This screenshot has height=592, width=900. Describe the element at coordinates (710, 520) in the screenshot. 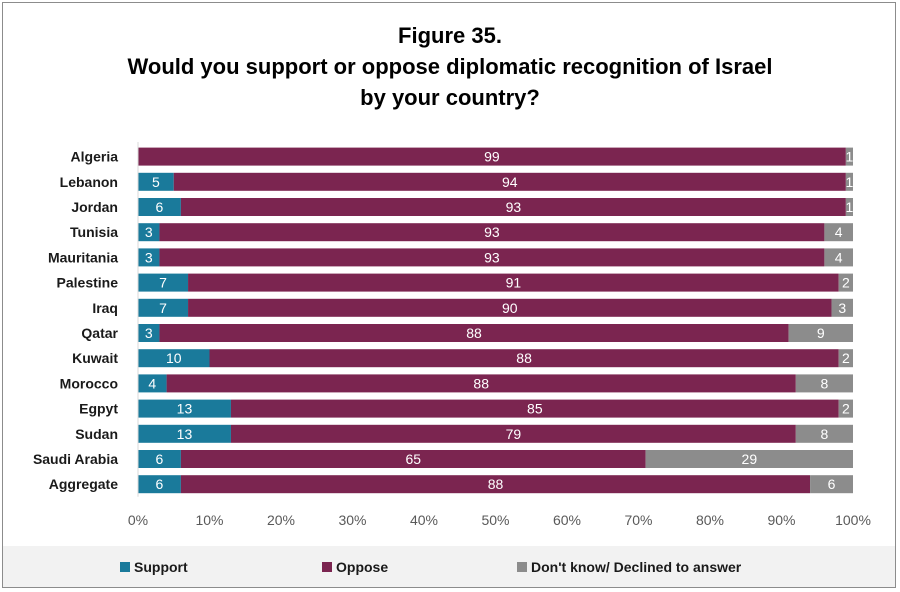

I see `x-tick-label: 80%` at that location.